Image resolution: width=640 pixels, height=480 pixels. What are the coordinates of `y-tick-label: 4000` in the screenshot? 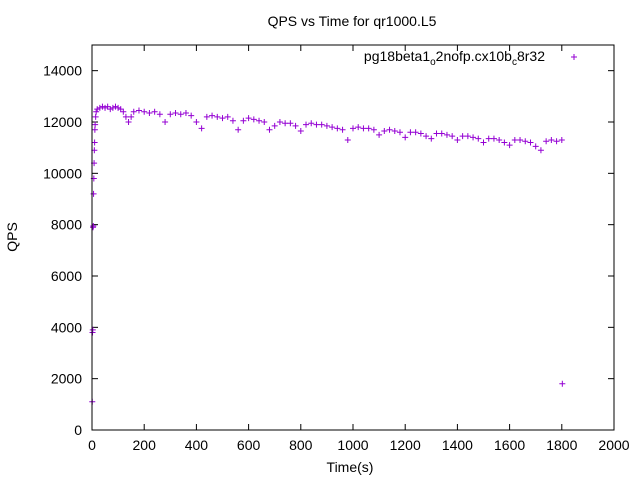 It's located at (66, 327).